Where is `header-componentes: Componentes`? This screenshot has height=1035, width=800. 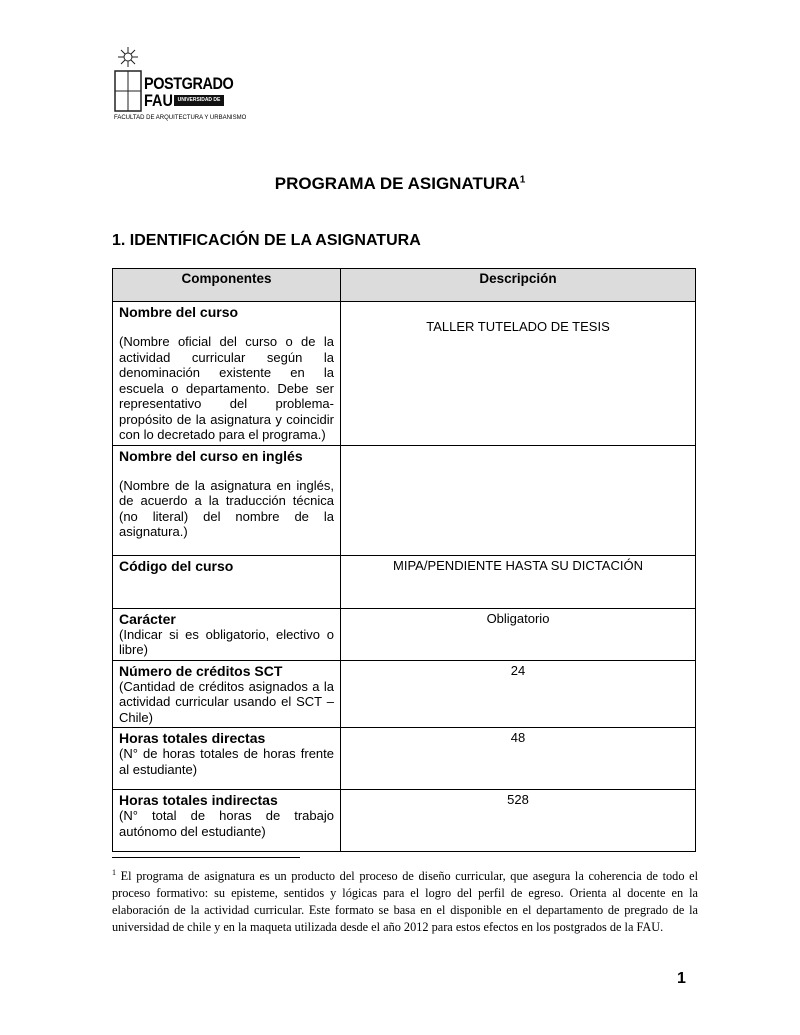 header-componentes: Componentes is located at coordinates (226, 285).